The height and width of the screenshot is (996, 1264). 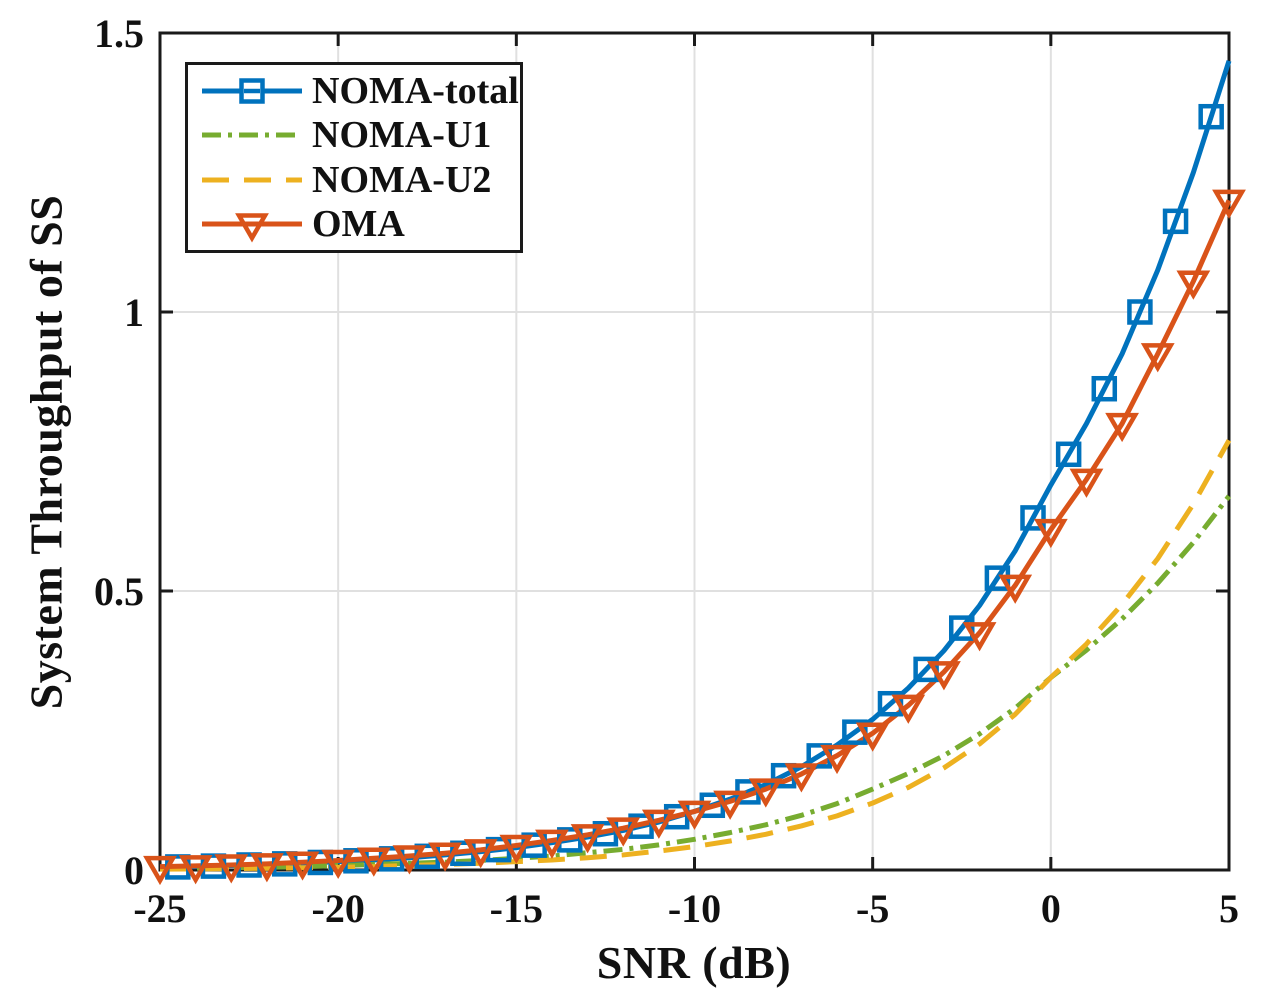 I want to click on legend-label-oma: OMA, so click(x=358, y=223).